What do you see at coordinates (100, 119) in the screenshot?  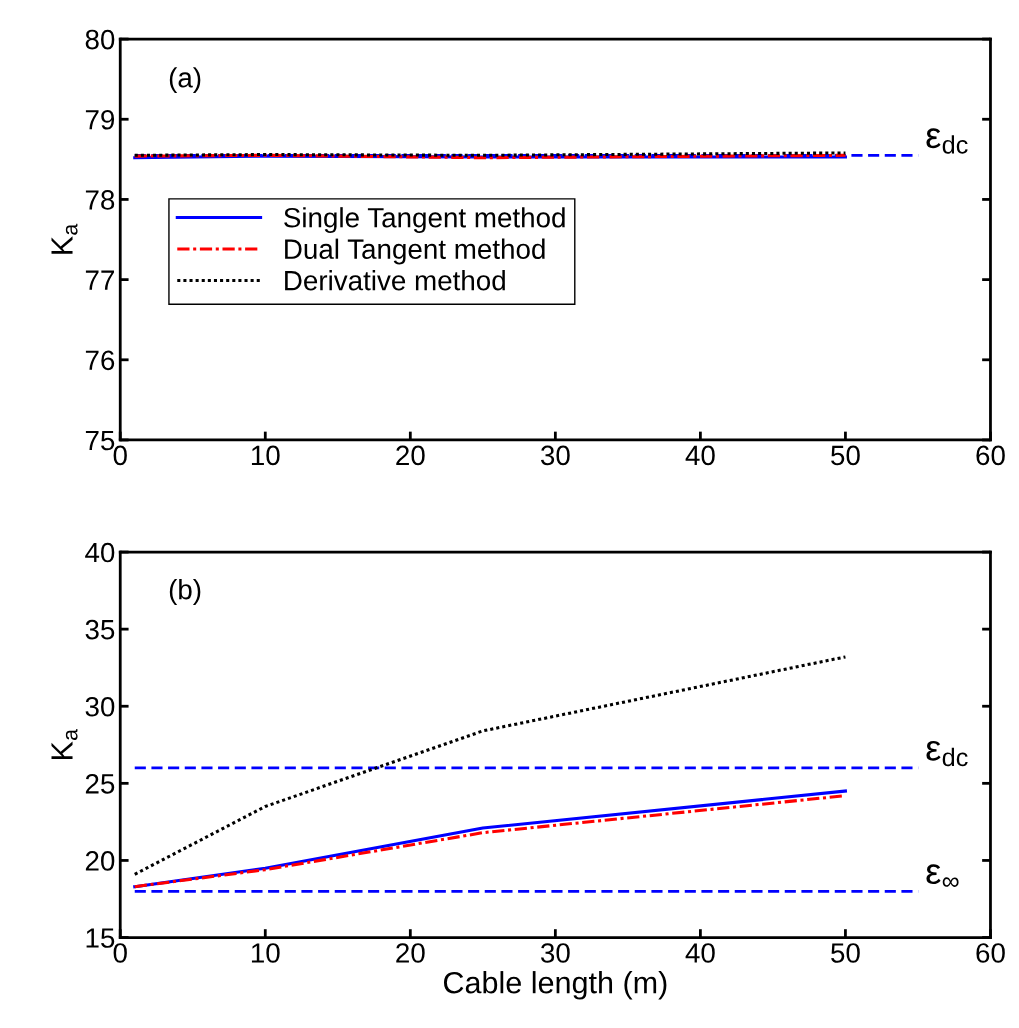 I see `y-tick-label: 79` at bounding box center [100, 119].